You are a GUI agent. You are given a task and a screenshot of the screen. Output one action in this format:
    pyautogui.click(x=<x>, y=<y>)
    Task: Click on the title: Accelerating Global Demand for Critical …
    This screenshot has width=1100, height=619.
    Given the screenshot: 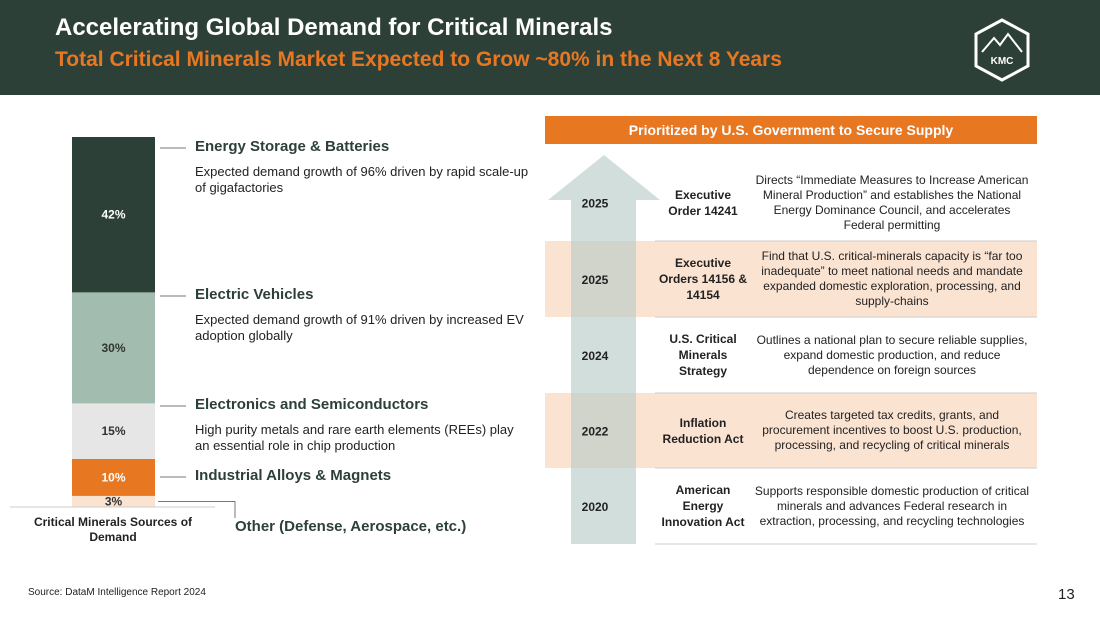 What is the action you would take?
    pyautogui.click(x=334, y=27)
    